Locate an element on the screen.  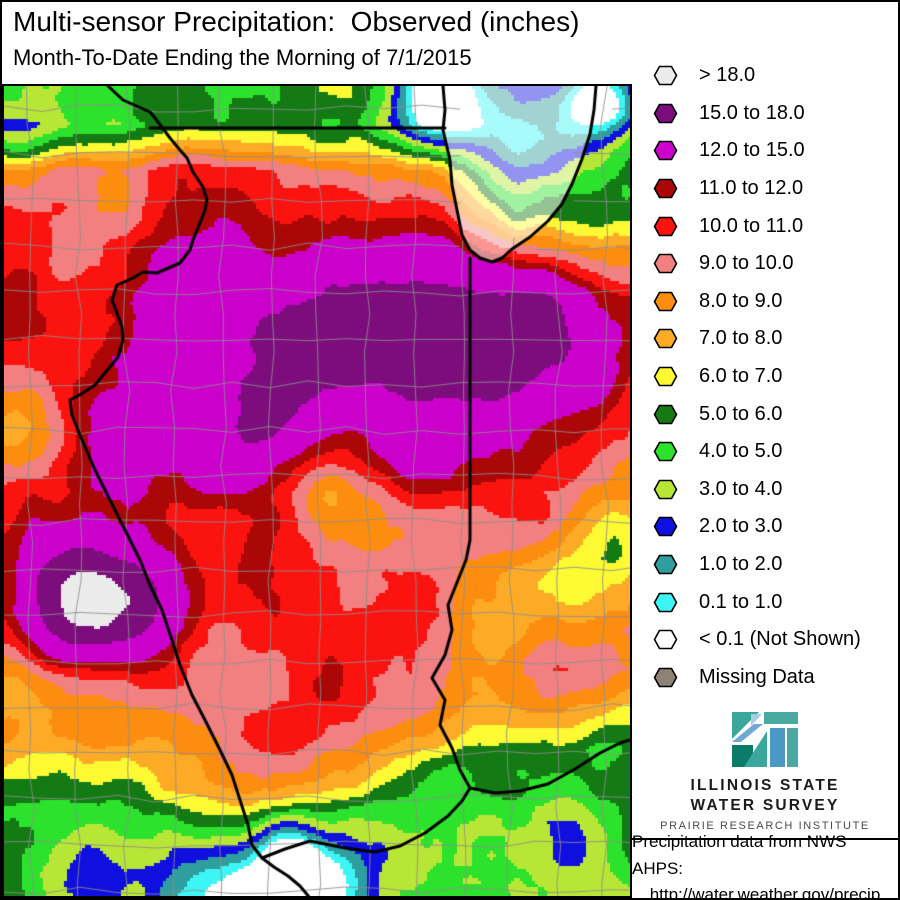
legend-item: Missing Data is located at coordinates (775, 678).